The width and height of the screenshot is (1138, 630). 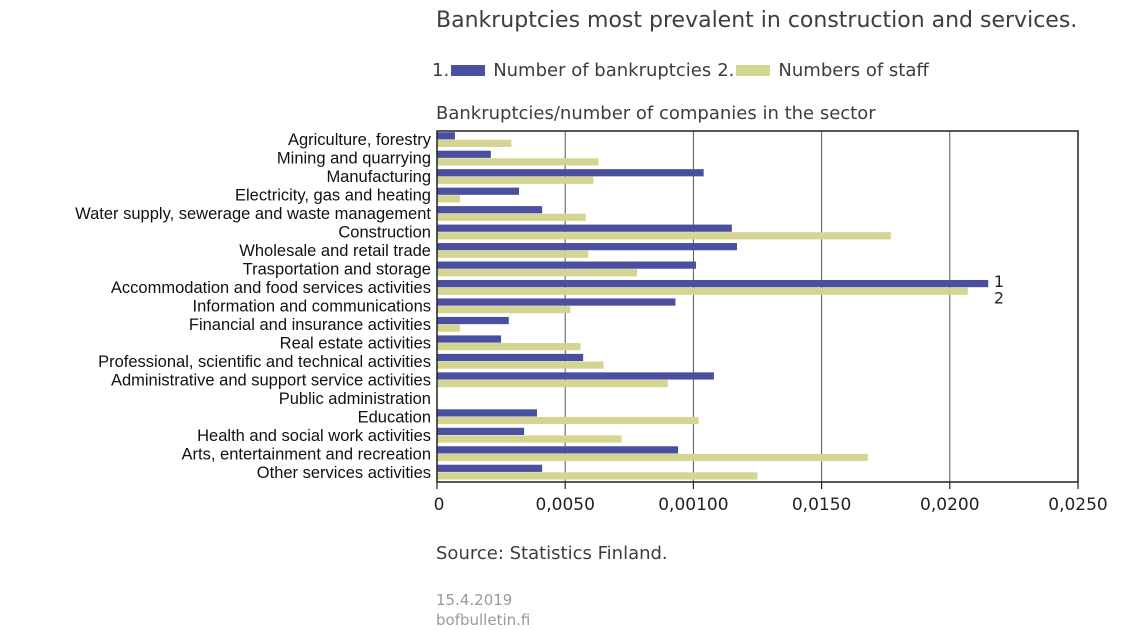 What do you see at coordinates (360, 140) in the screenshot?
I see `category-label: Agriculture, forestry` at bounding box center [360, 140].